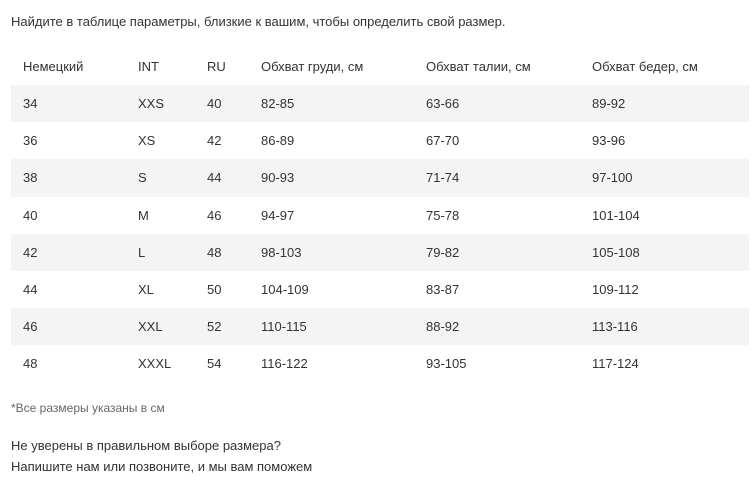  I want to click on cell-waist: 63-66, so click(443, 104).